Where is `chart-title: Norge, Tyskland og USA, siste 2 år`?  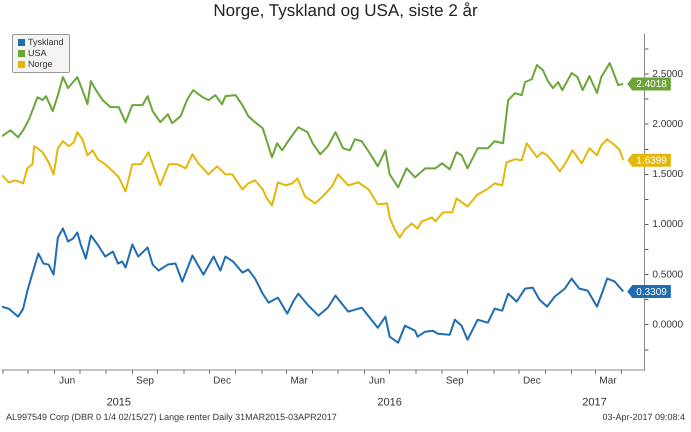 chart-title: Norge, Tyskland og USA, siste 2 år is located at coordinates (345, 11).